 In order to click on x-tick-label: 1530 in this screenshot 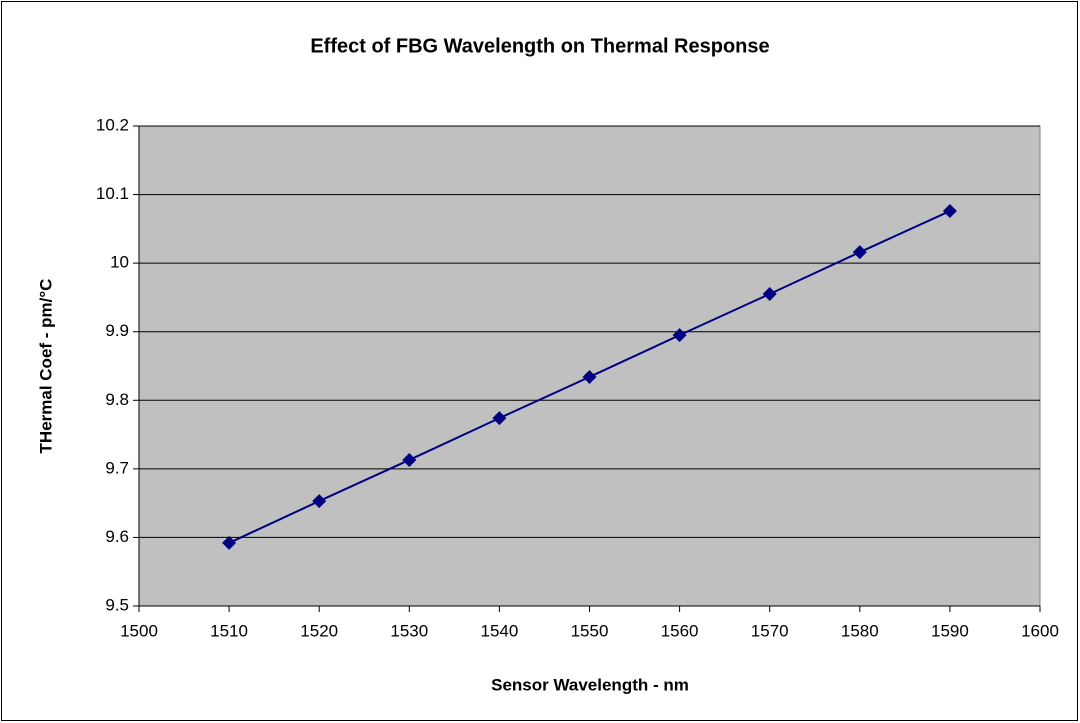, I will do `click(409, 630)`.